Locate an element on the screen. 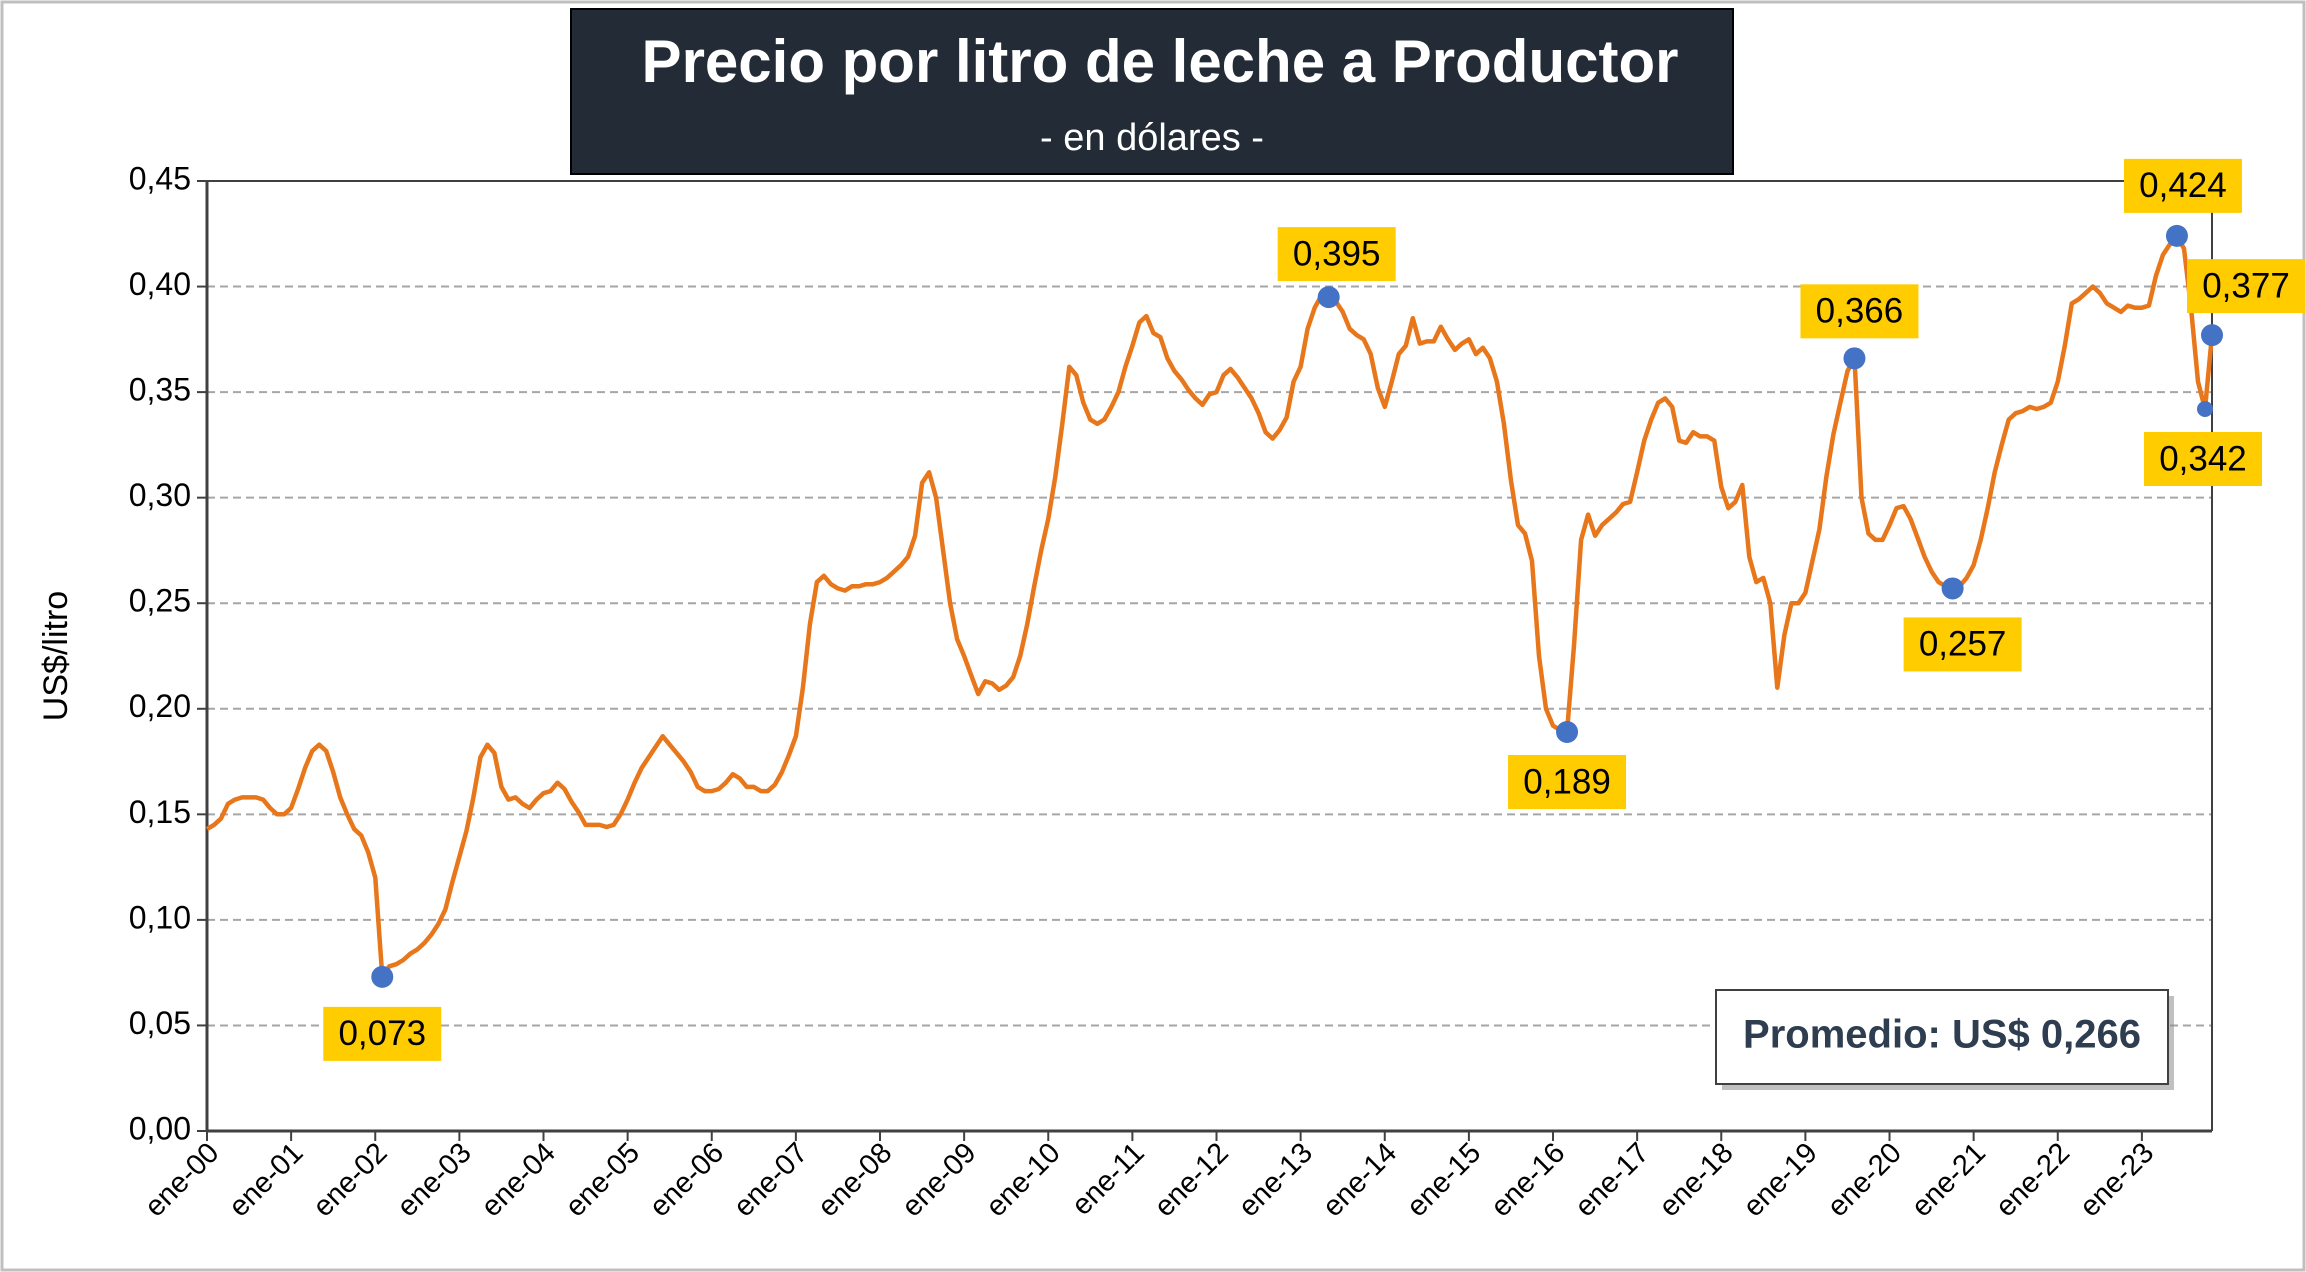  y-tick-label: 0,30 is located at coordinates (160, 495).